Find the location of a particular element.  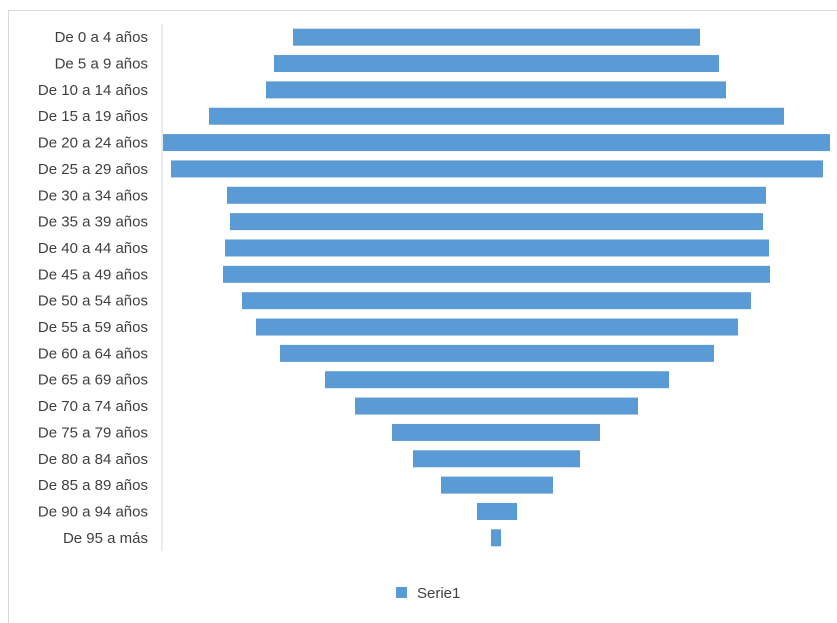

category-label: De 10 a 14 años is located at coordinates (93, 90).